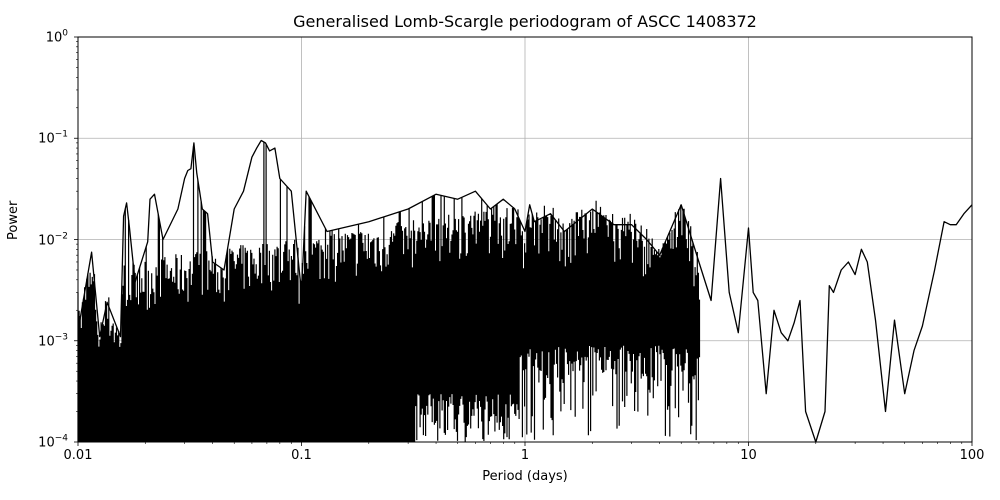  Describe the element at coordinates (972, 455) in the screenshot. I see `x-tick-label: 100` at that location.